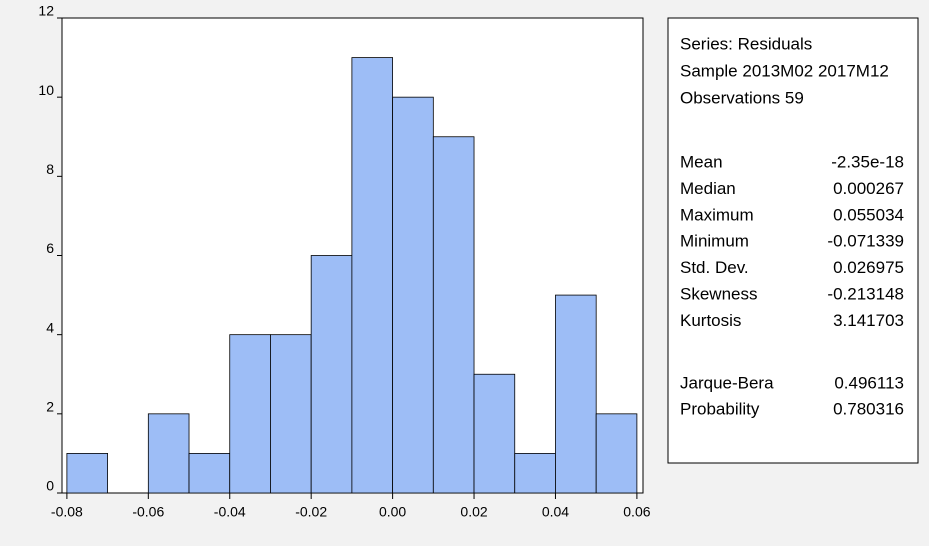 Image resolution: width=929 pixels, height=546 pixels. What do you see at coordinates (865, 241) in the screenshot?
I see `stats-value: -0.071339` at bounding box center [865, 241].